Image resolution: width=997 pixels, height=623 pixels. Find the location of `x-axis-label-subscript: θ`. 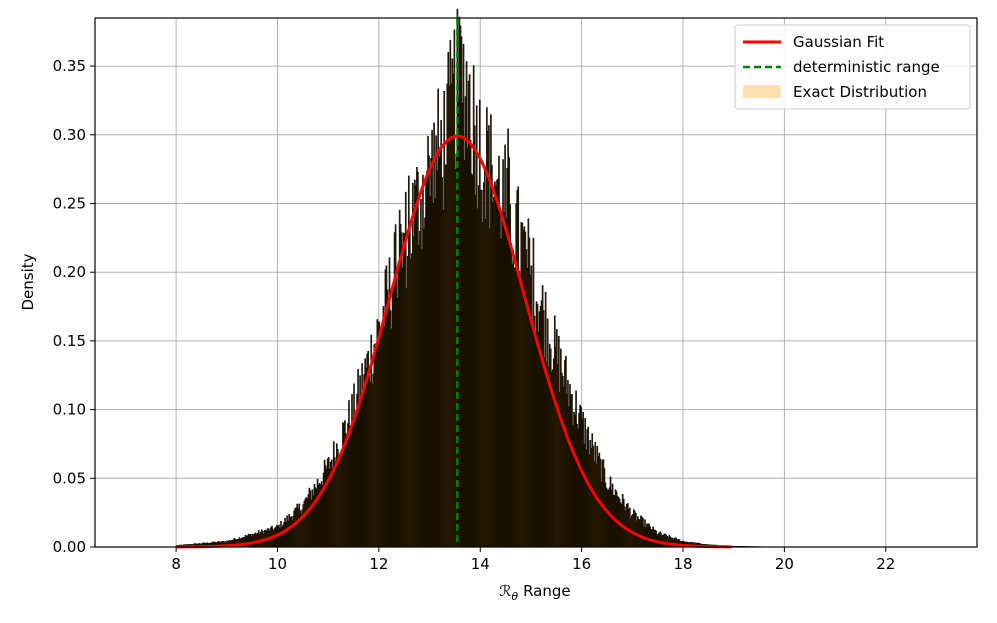

x-axis-label-subscript: θ is located at coordinates (514, 596).